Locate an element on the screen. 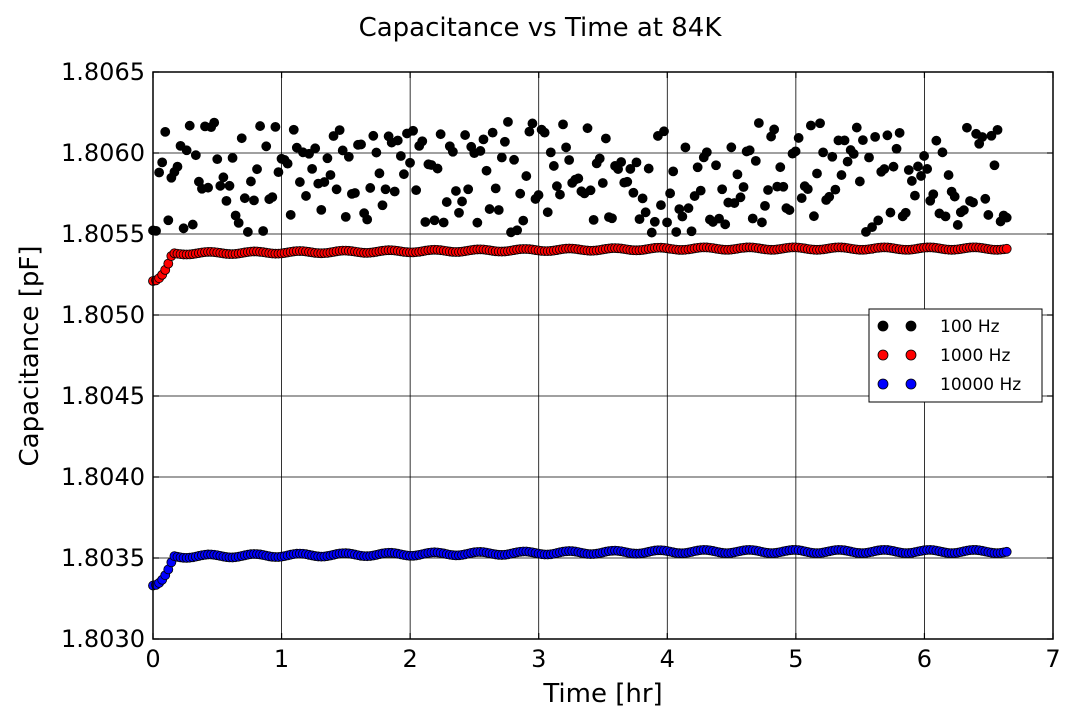 This screenshot has height=720, width=1080. x-tick-label: 1 is located at coordinates (281, 659).